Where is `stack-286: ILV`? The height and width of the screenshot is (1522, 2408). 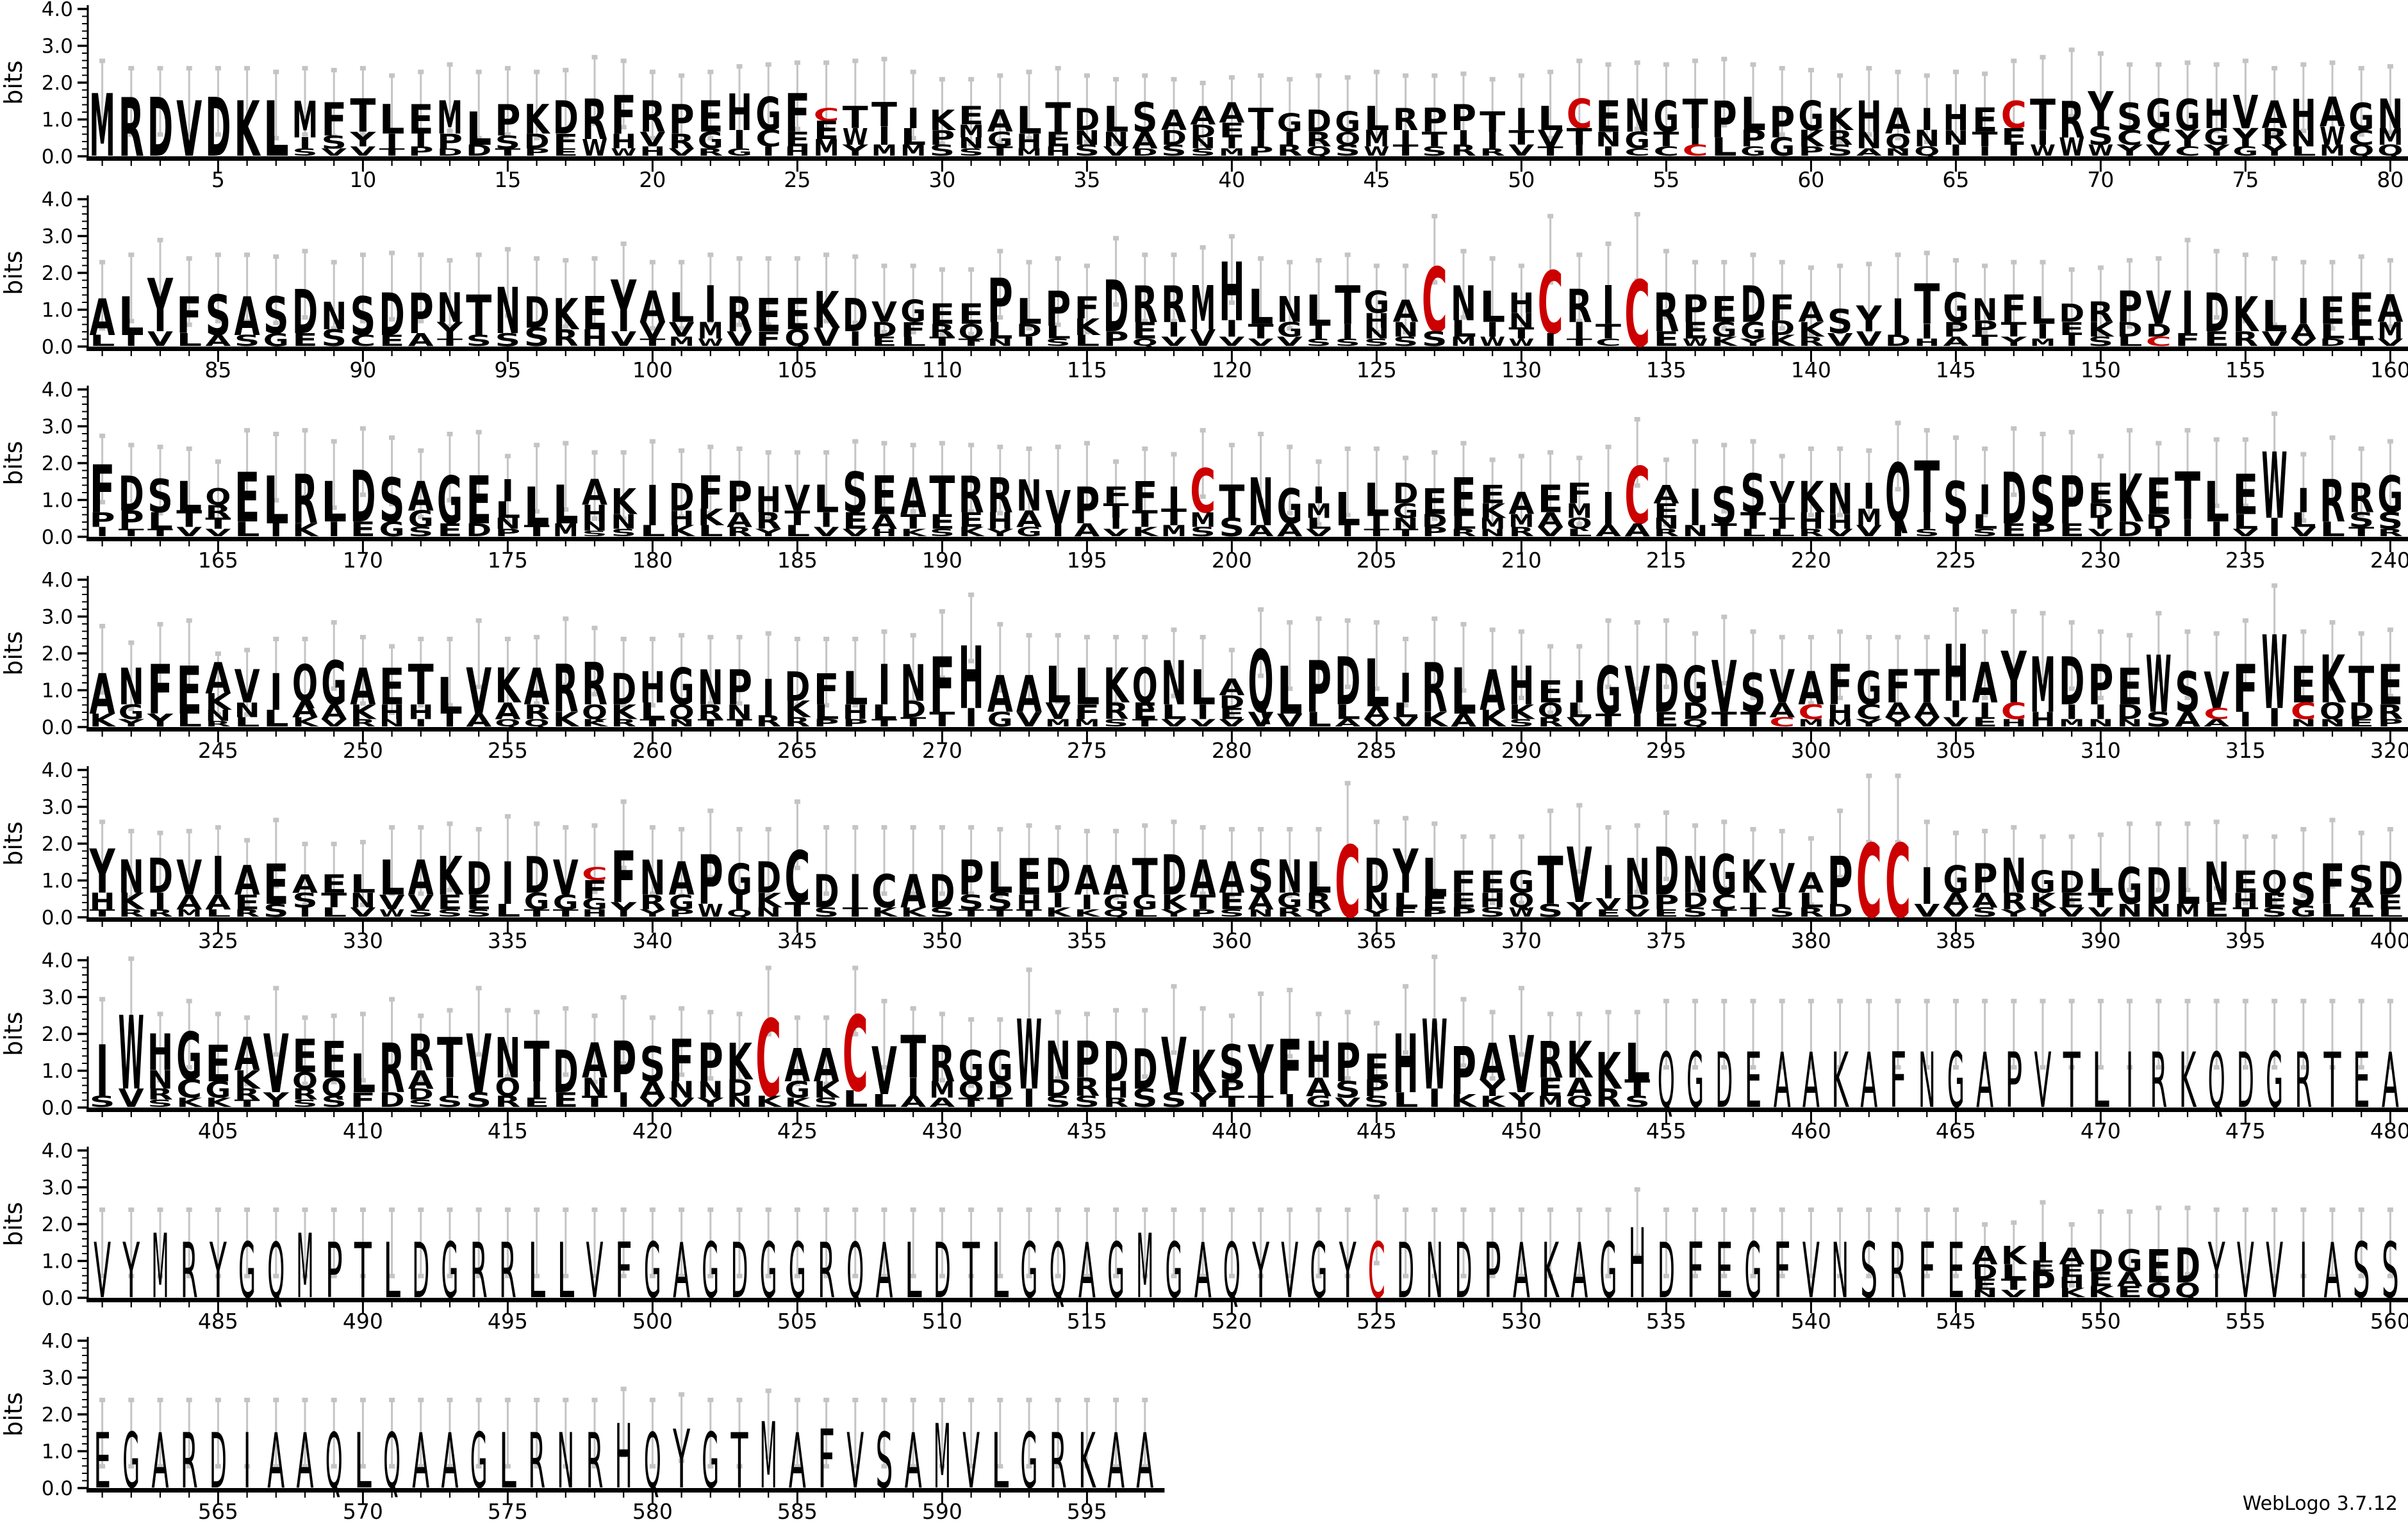
stack-286: ILV is located at coordinates (1406, 697).